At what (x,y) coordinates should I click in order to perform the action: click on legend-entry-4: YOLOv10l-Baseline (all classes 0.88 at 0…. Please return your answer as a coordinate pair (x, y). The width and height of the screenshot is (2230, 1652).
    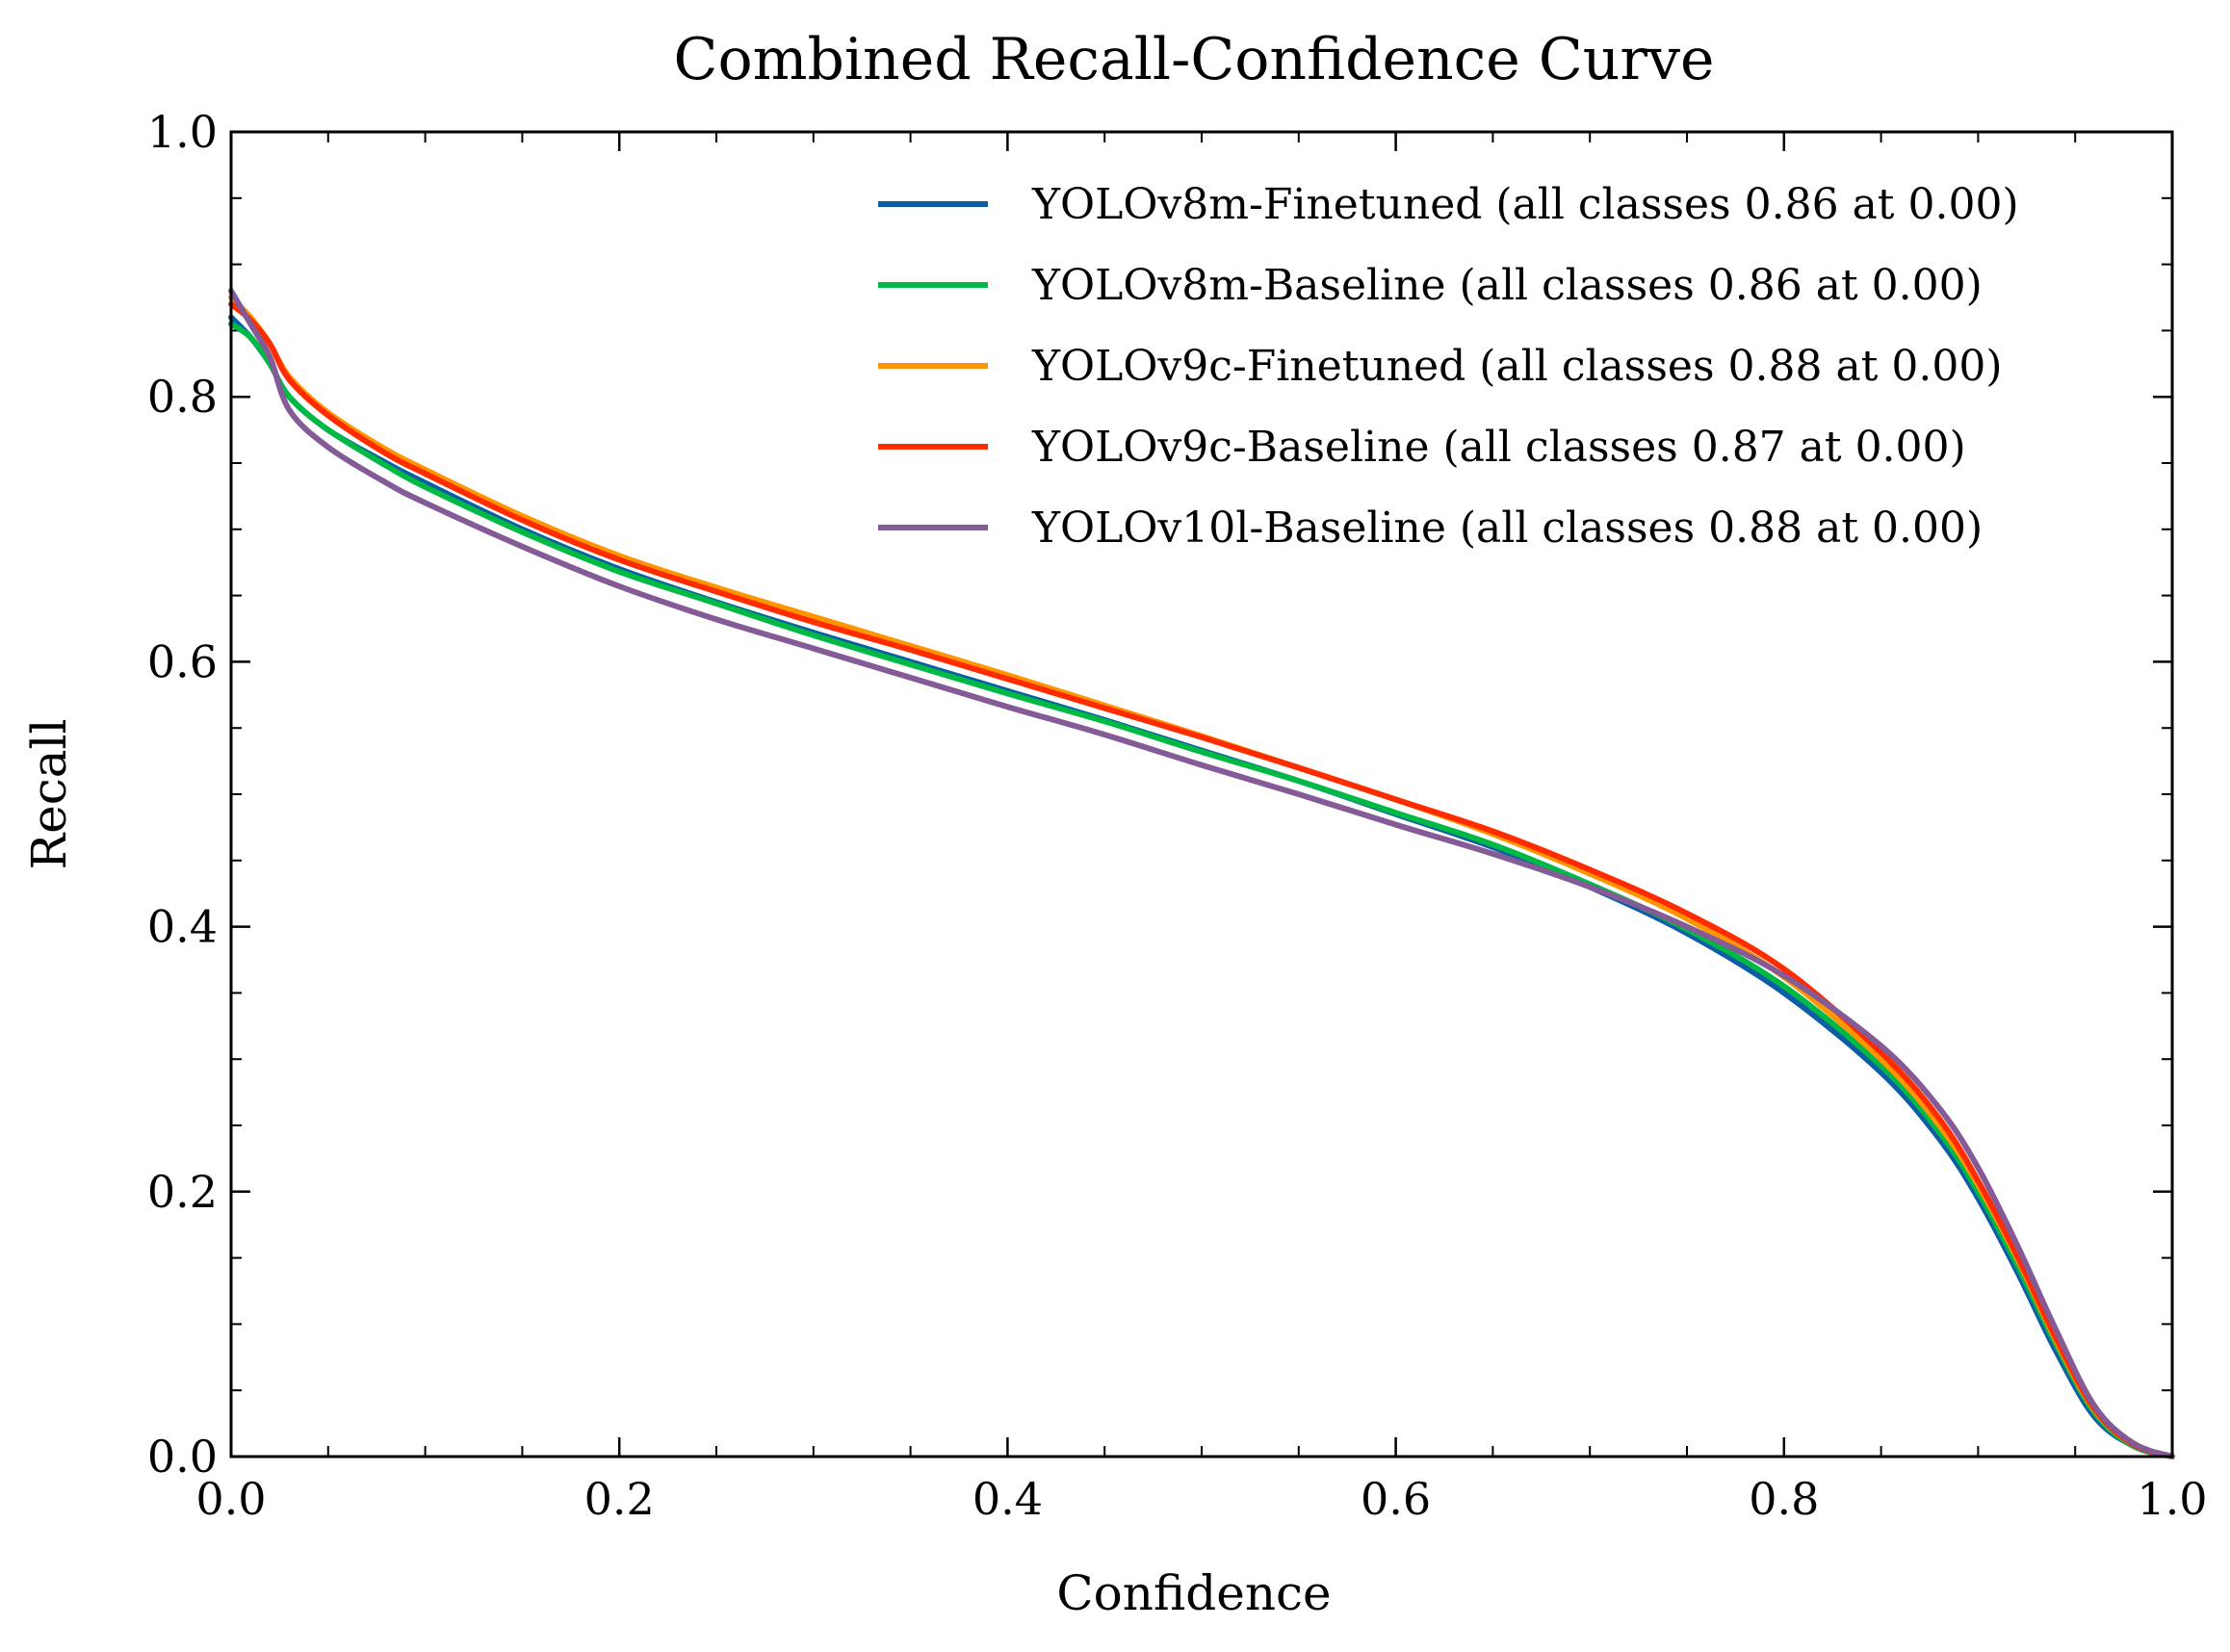
    Looking at the image, I should click on (1507, 528).